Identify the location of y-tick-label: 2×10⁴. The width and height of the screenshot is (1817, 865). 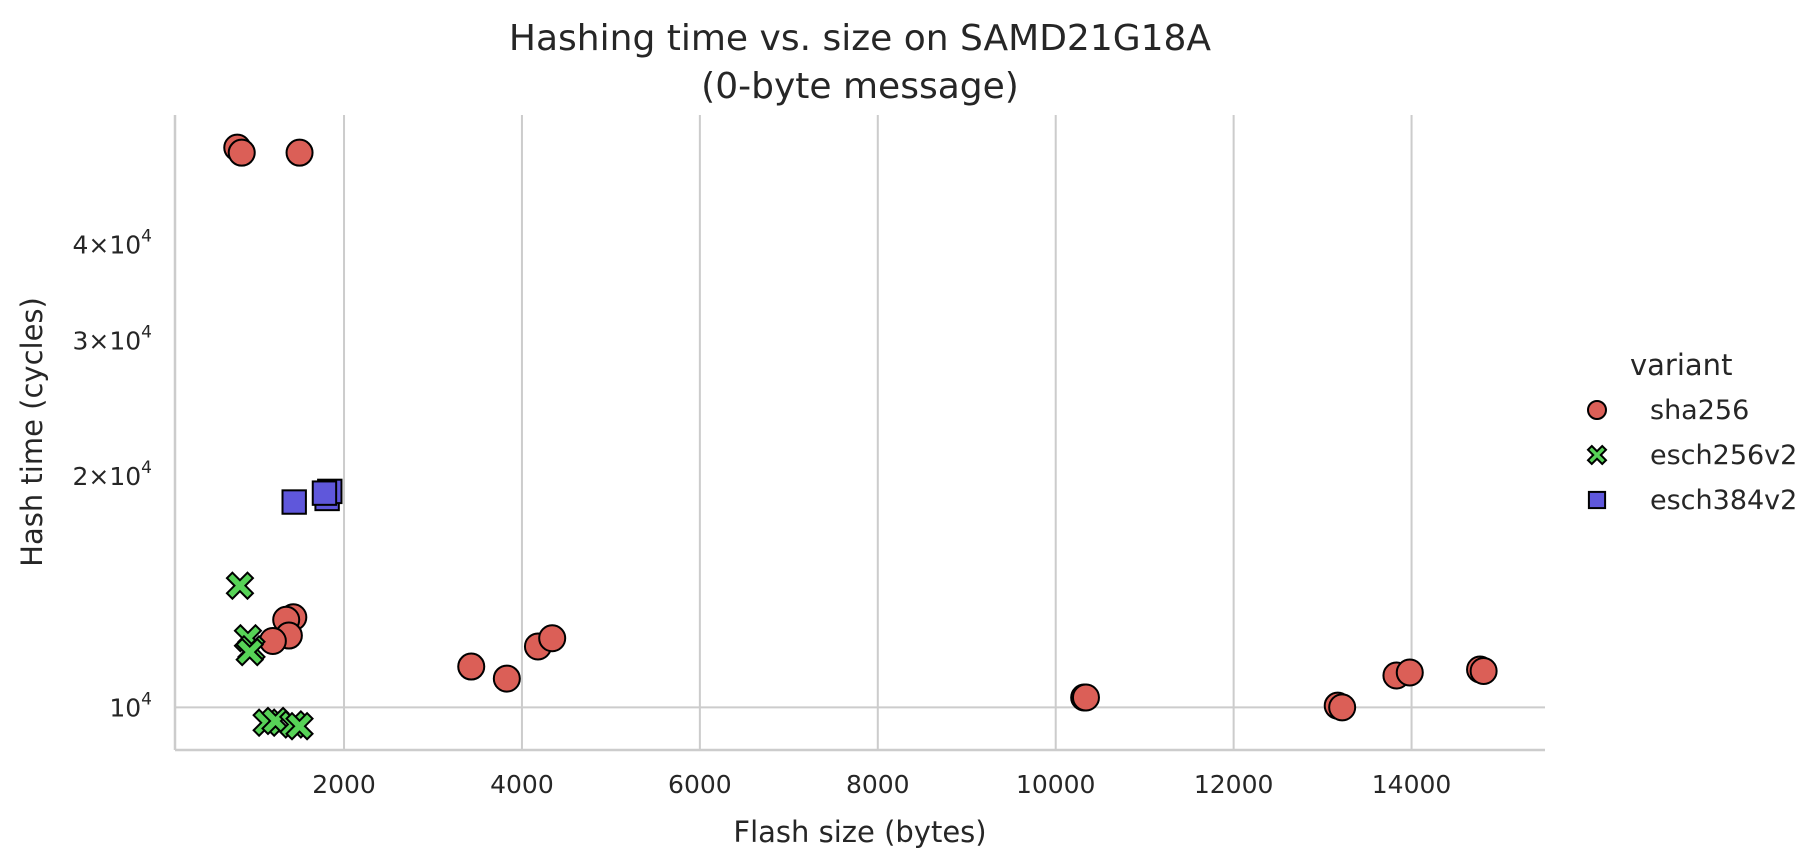
(113, 474).